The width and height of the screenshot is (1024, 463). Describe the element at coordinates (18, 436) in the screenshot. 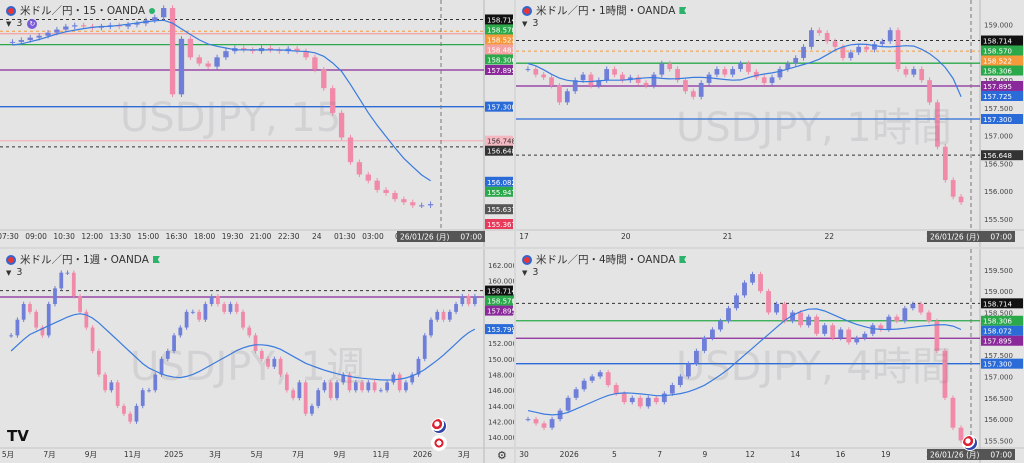

I see `tradingview-logo: TV` at that location.